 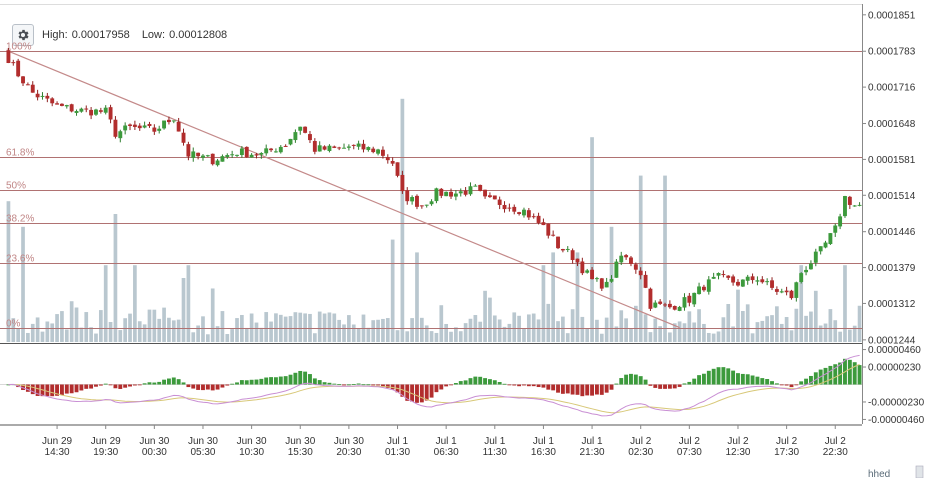 I want to click on fib-label: 23.6%, so click(x=20, y=259).